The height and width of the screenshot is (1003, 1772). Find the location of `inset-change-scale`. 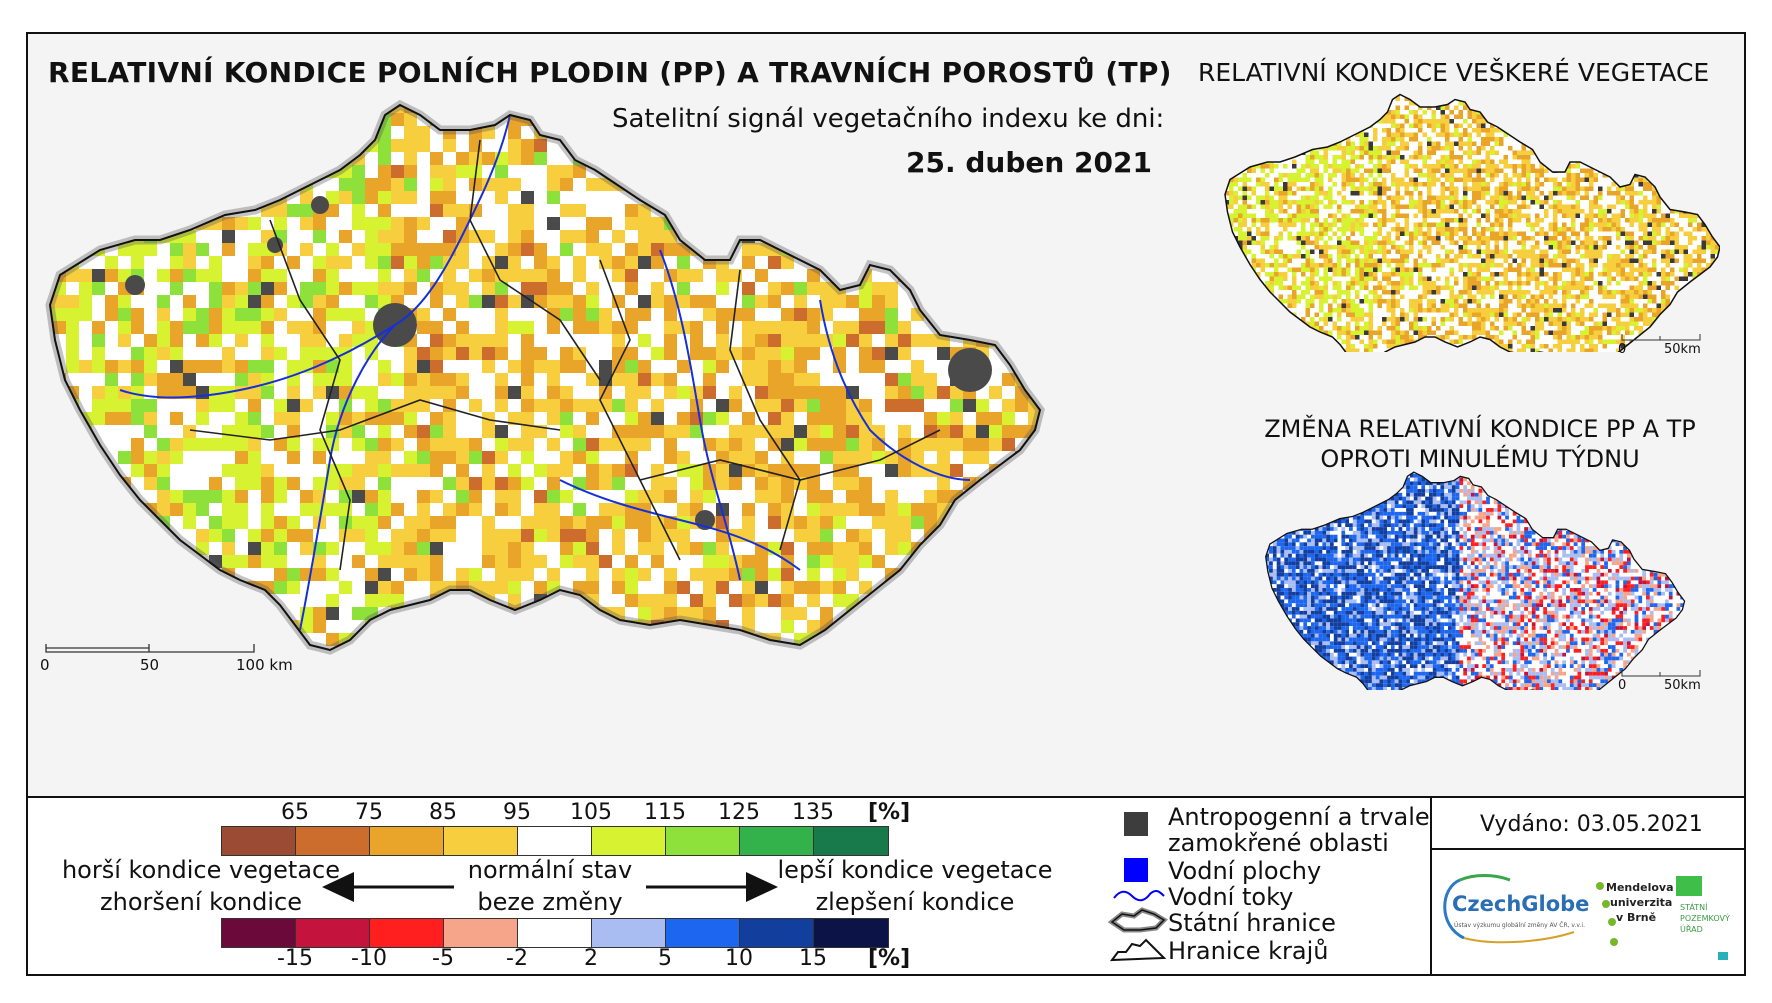

inset-change-scale is located at coordinates (1661, 673).